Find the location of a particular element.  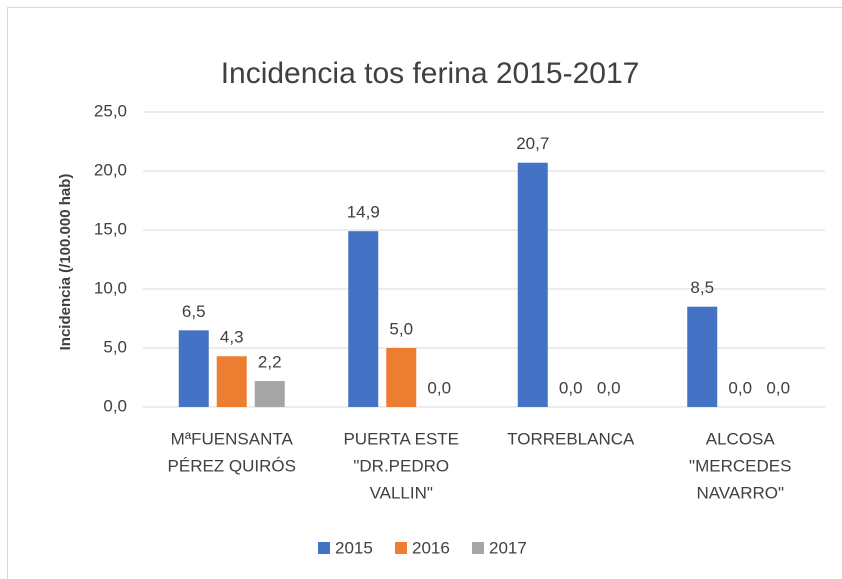

x-tick-label: ALCOSA is located at coordinates (741, 438).